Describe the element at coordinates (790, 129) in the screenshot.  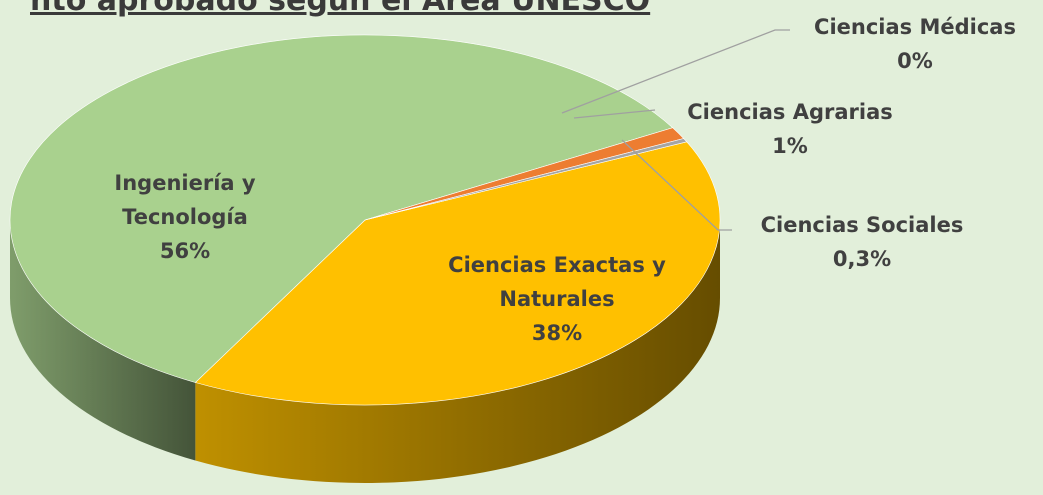
I see `data-label: Ciencias Agrarias 1%` at that location.